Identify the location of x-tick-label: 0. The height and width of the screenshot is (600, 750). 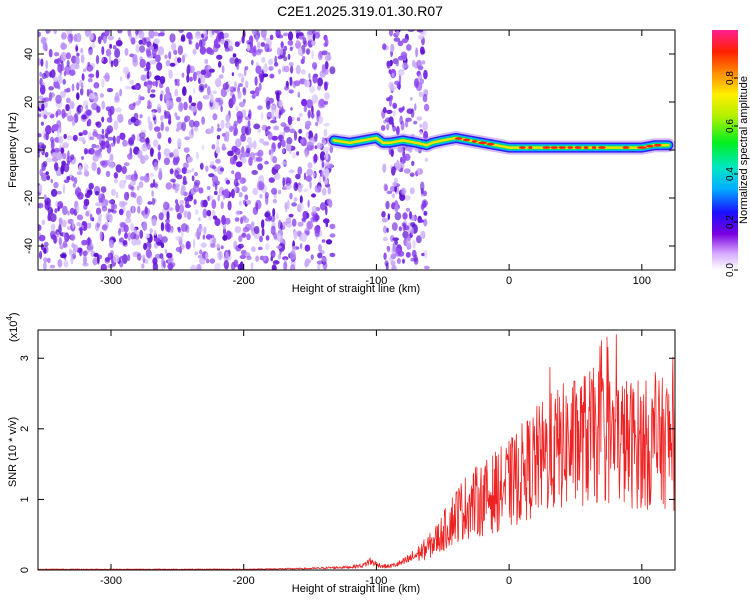
(509, 581).